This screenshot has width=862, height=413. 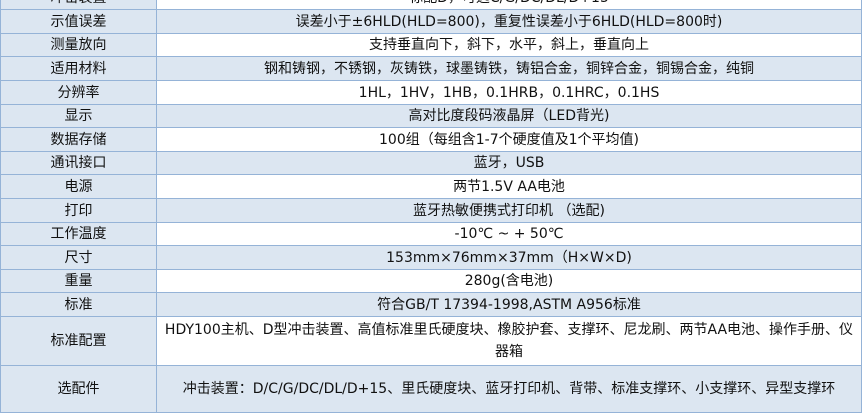 I want to click on row-value: -10℃ ~ + 50℃, so click(x=509, y=234).